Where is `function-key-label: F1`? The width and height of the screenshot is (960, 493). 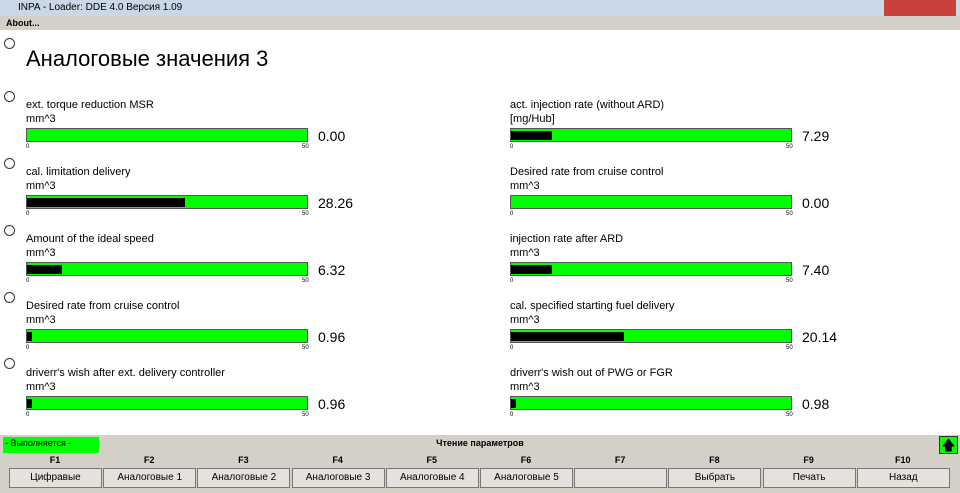
function-key-label: F1 is located at coordinates (55, 460).